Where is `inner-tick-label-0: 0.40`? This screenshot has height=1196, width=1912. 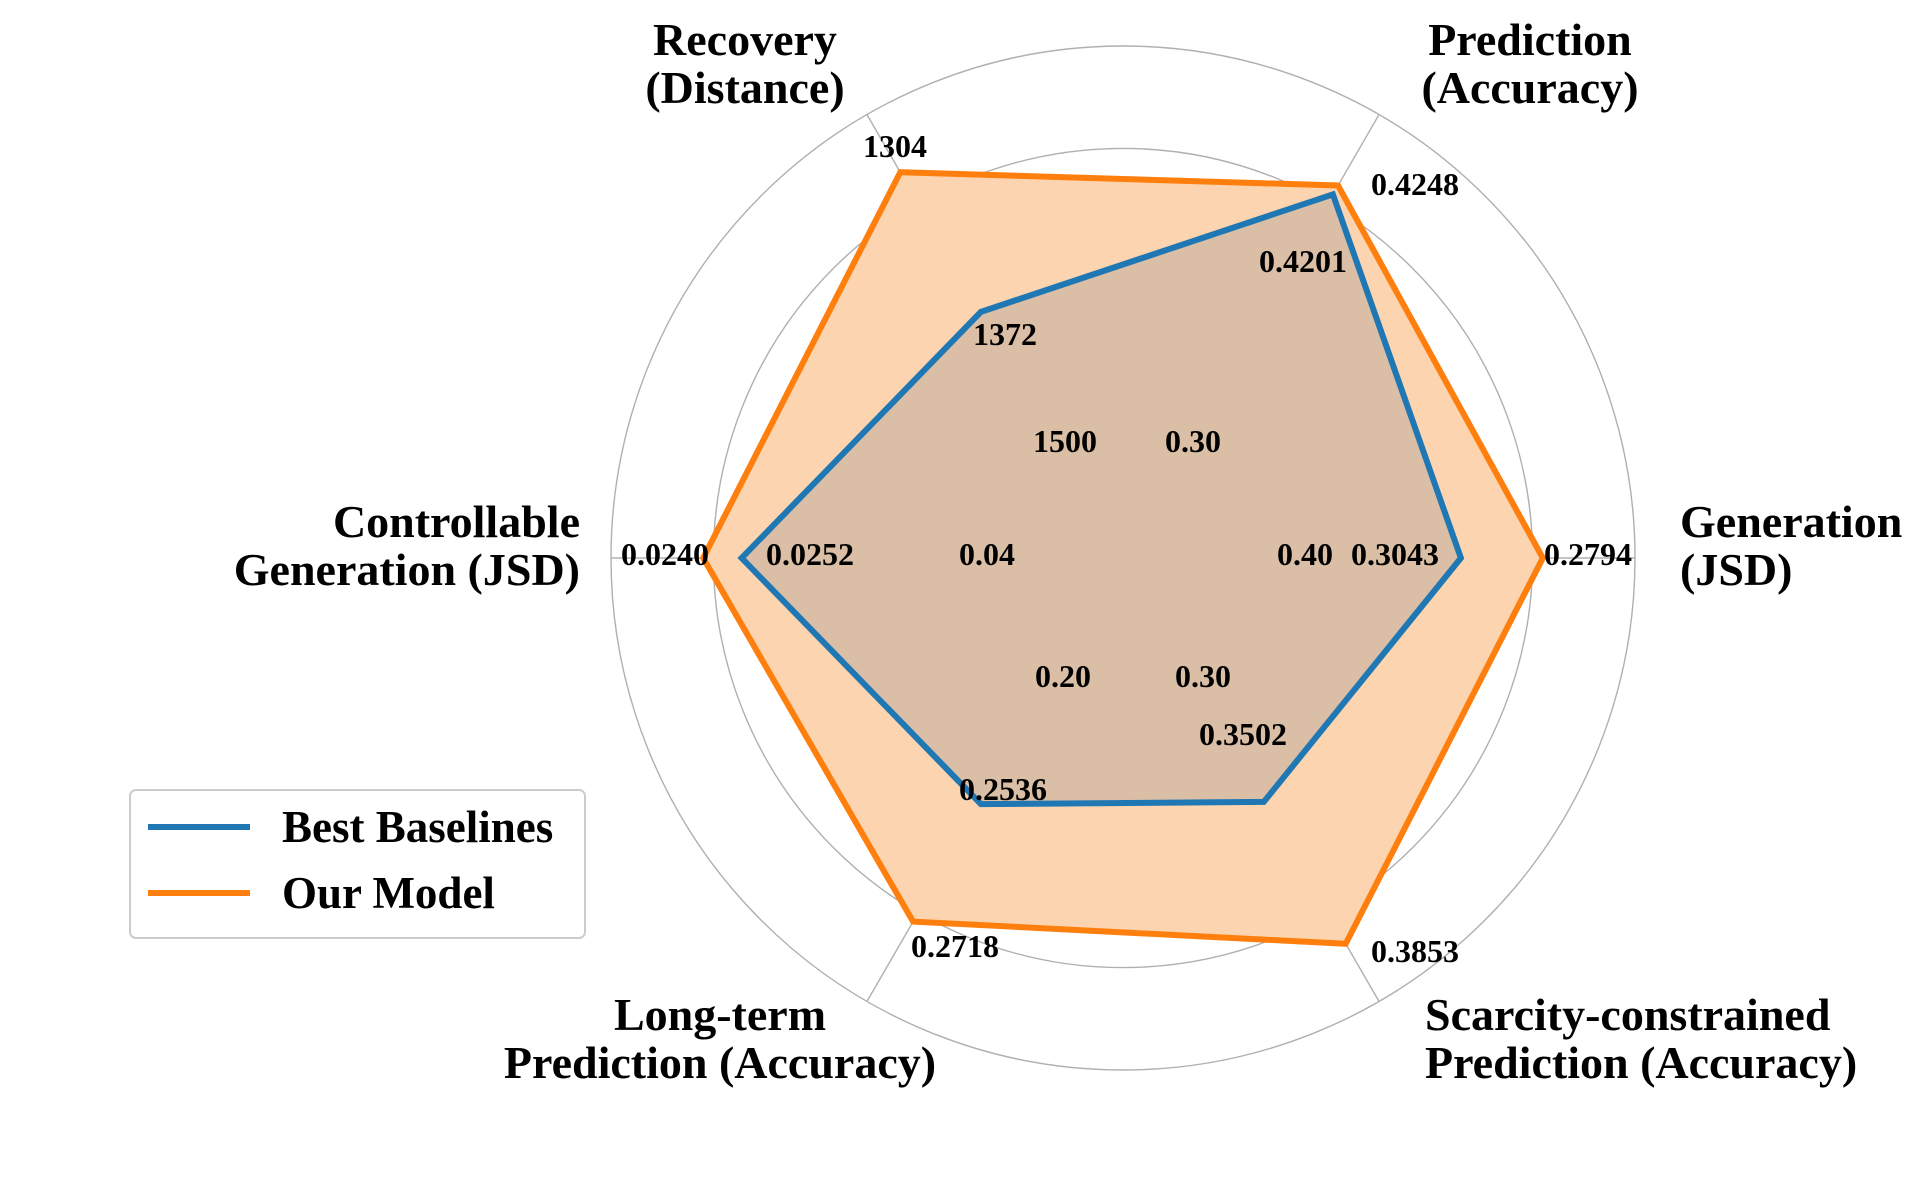 inner-tick-label-0: 0.40 is located at coordinates (1305, 554).